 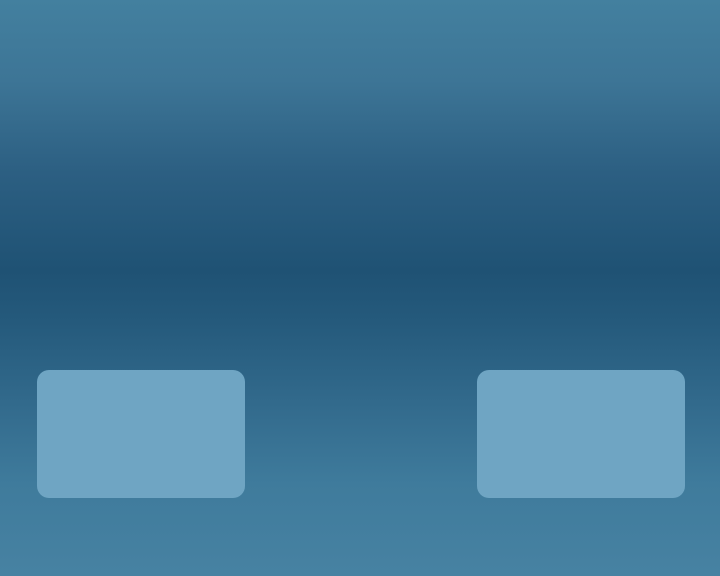 I want to click on left-panel-button, so click(x=141, y=434).